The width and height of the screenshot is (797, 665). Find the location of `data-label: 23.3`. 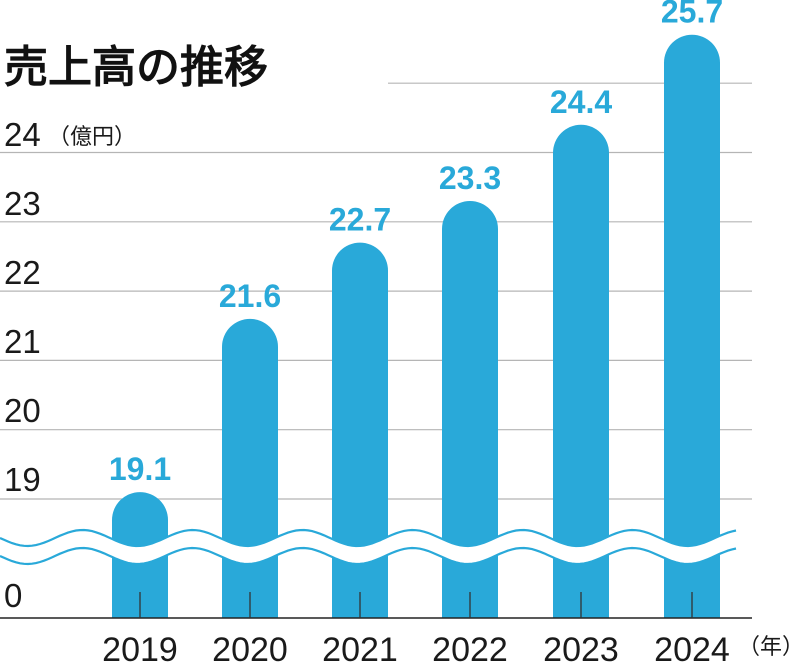

data-label: 23.3 is located at coordinates (470, 178).